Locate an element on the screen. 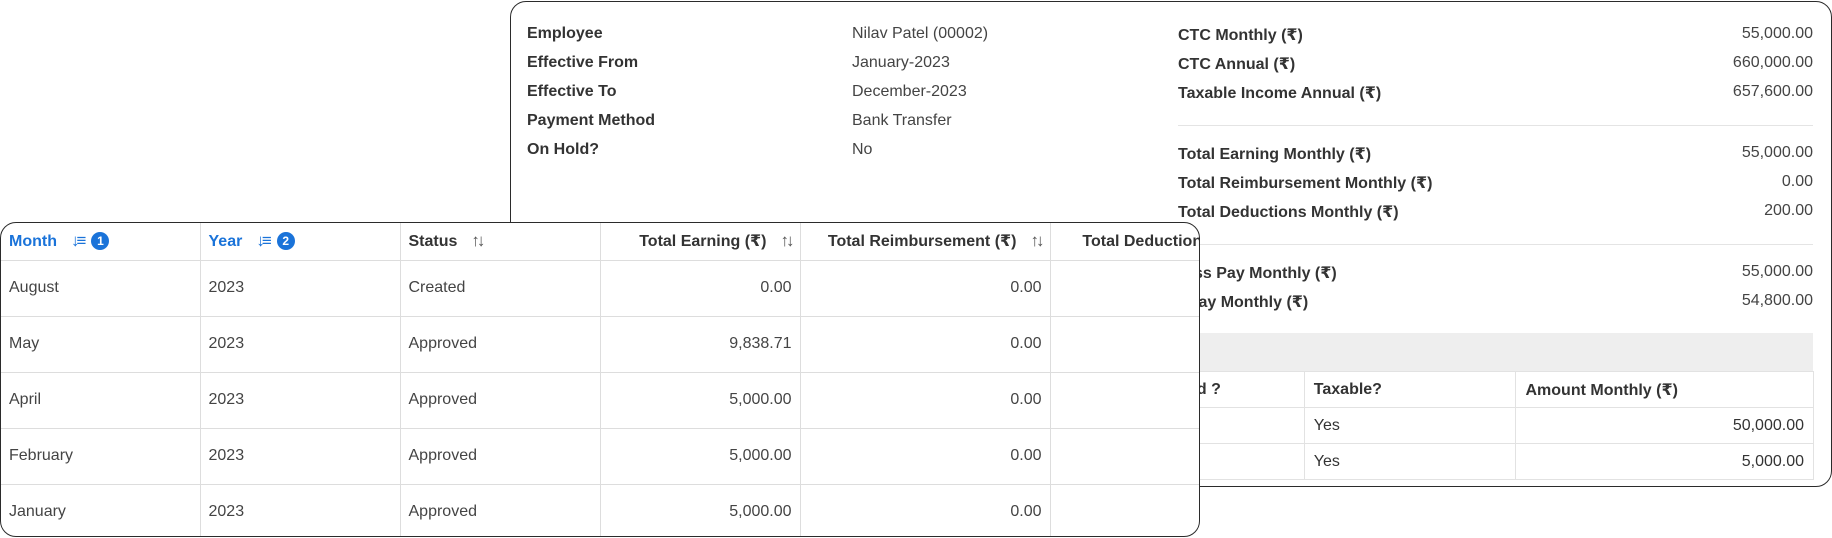 The width and height of the screenshot is (1832, 538). column-header-total-earning: Total Earning (₹) ↑↓ is located at coordinates (700, 242).